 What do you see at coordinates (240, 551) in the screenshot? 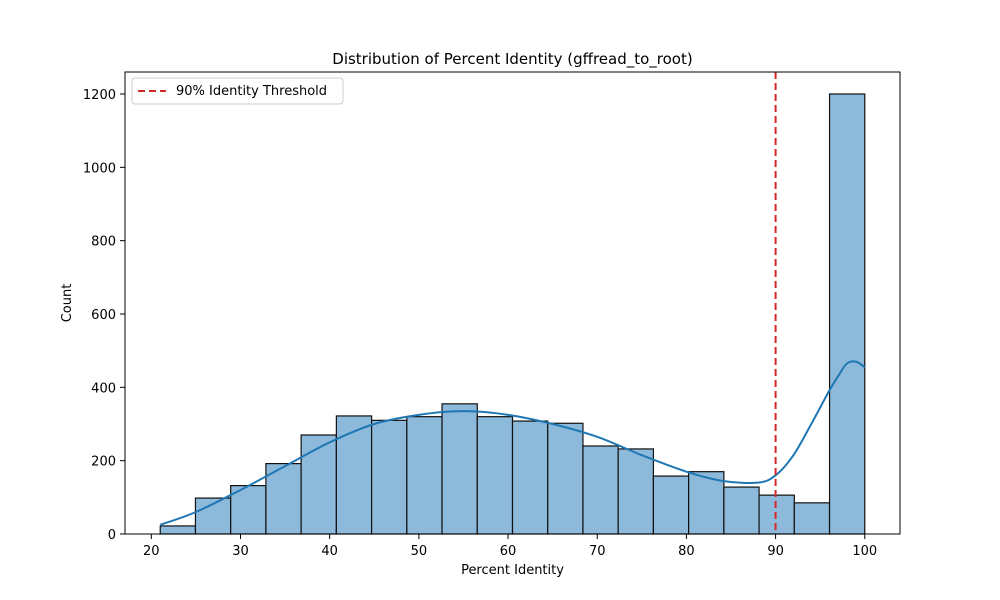
I see `x-tick-label: 30` at bounding box center [240, 551].